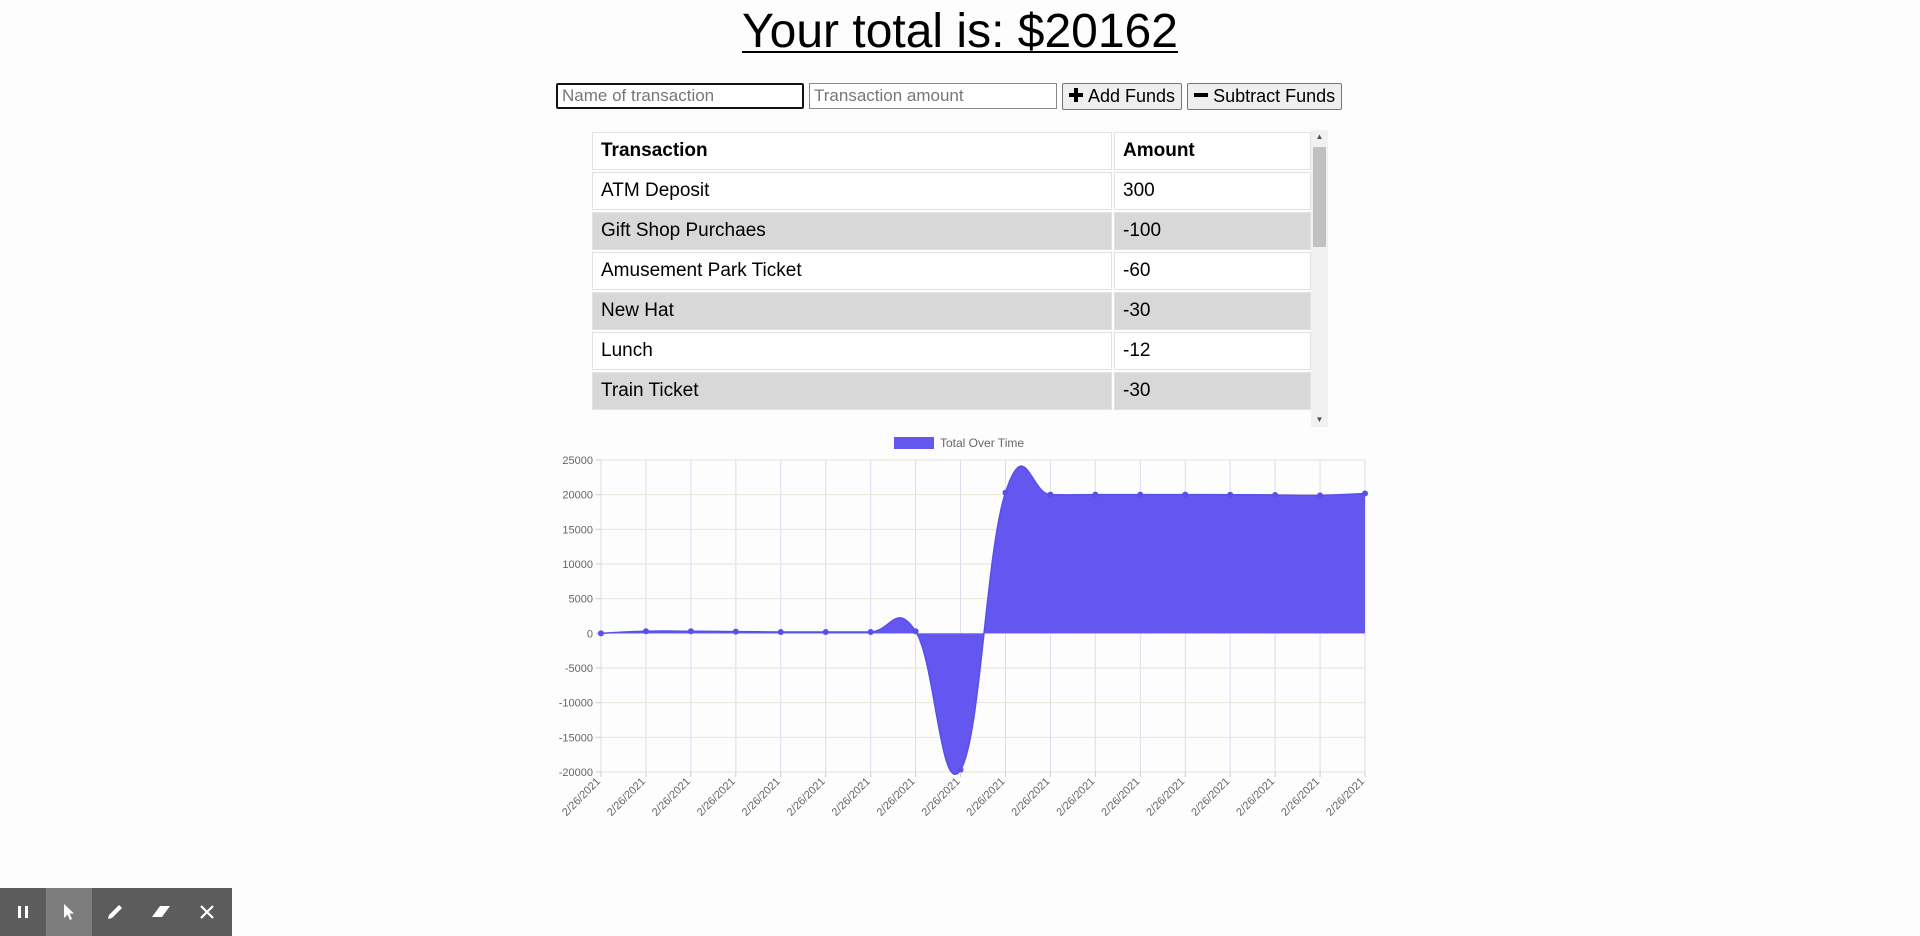 The image size is (1920, 936). What do you see at coordinates (852, 151) in the screenshot?
I see `header-transaction: Transaction` at bounding box center [852, 151].